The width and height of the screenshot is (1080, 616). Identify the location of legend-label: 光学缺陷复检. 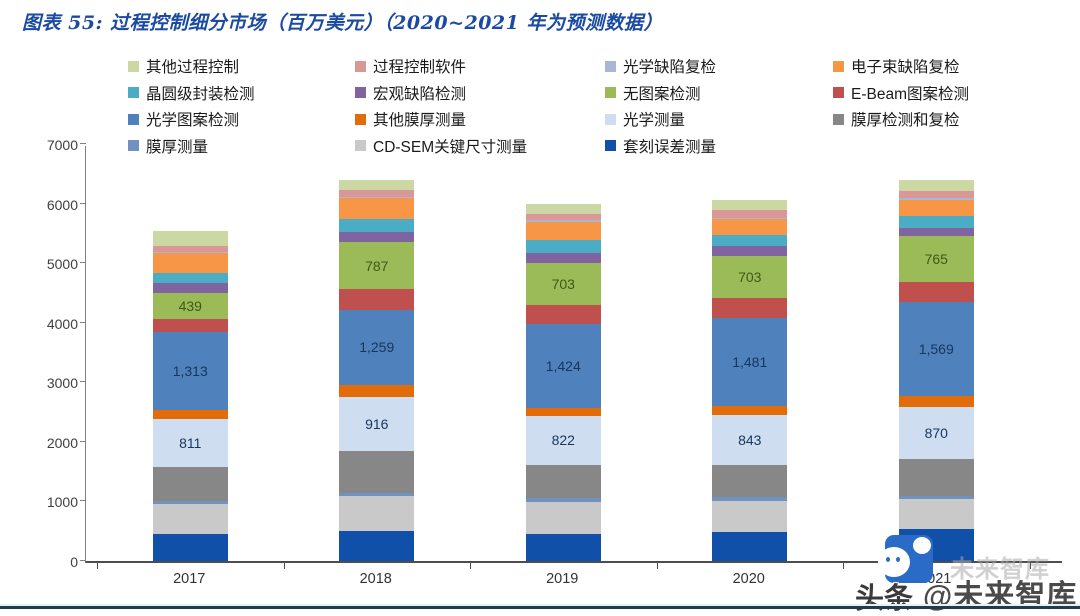
(670, 68).